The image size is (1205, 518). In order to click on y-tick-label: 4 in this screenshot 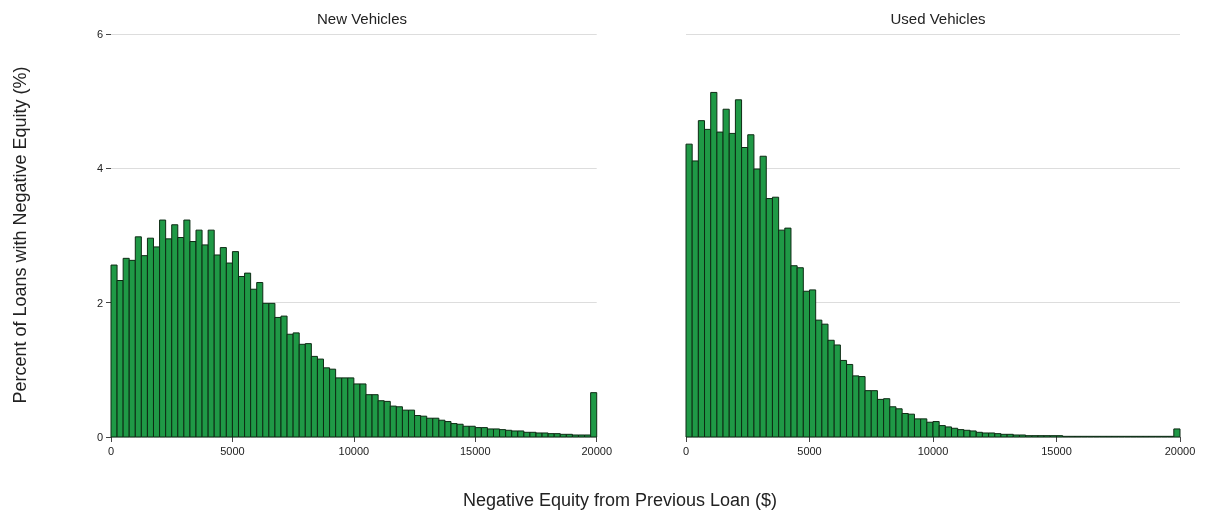, I will do `click(99, 168)`.